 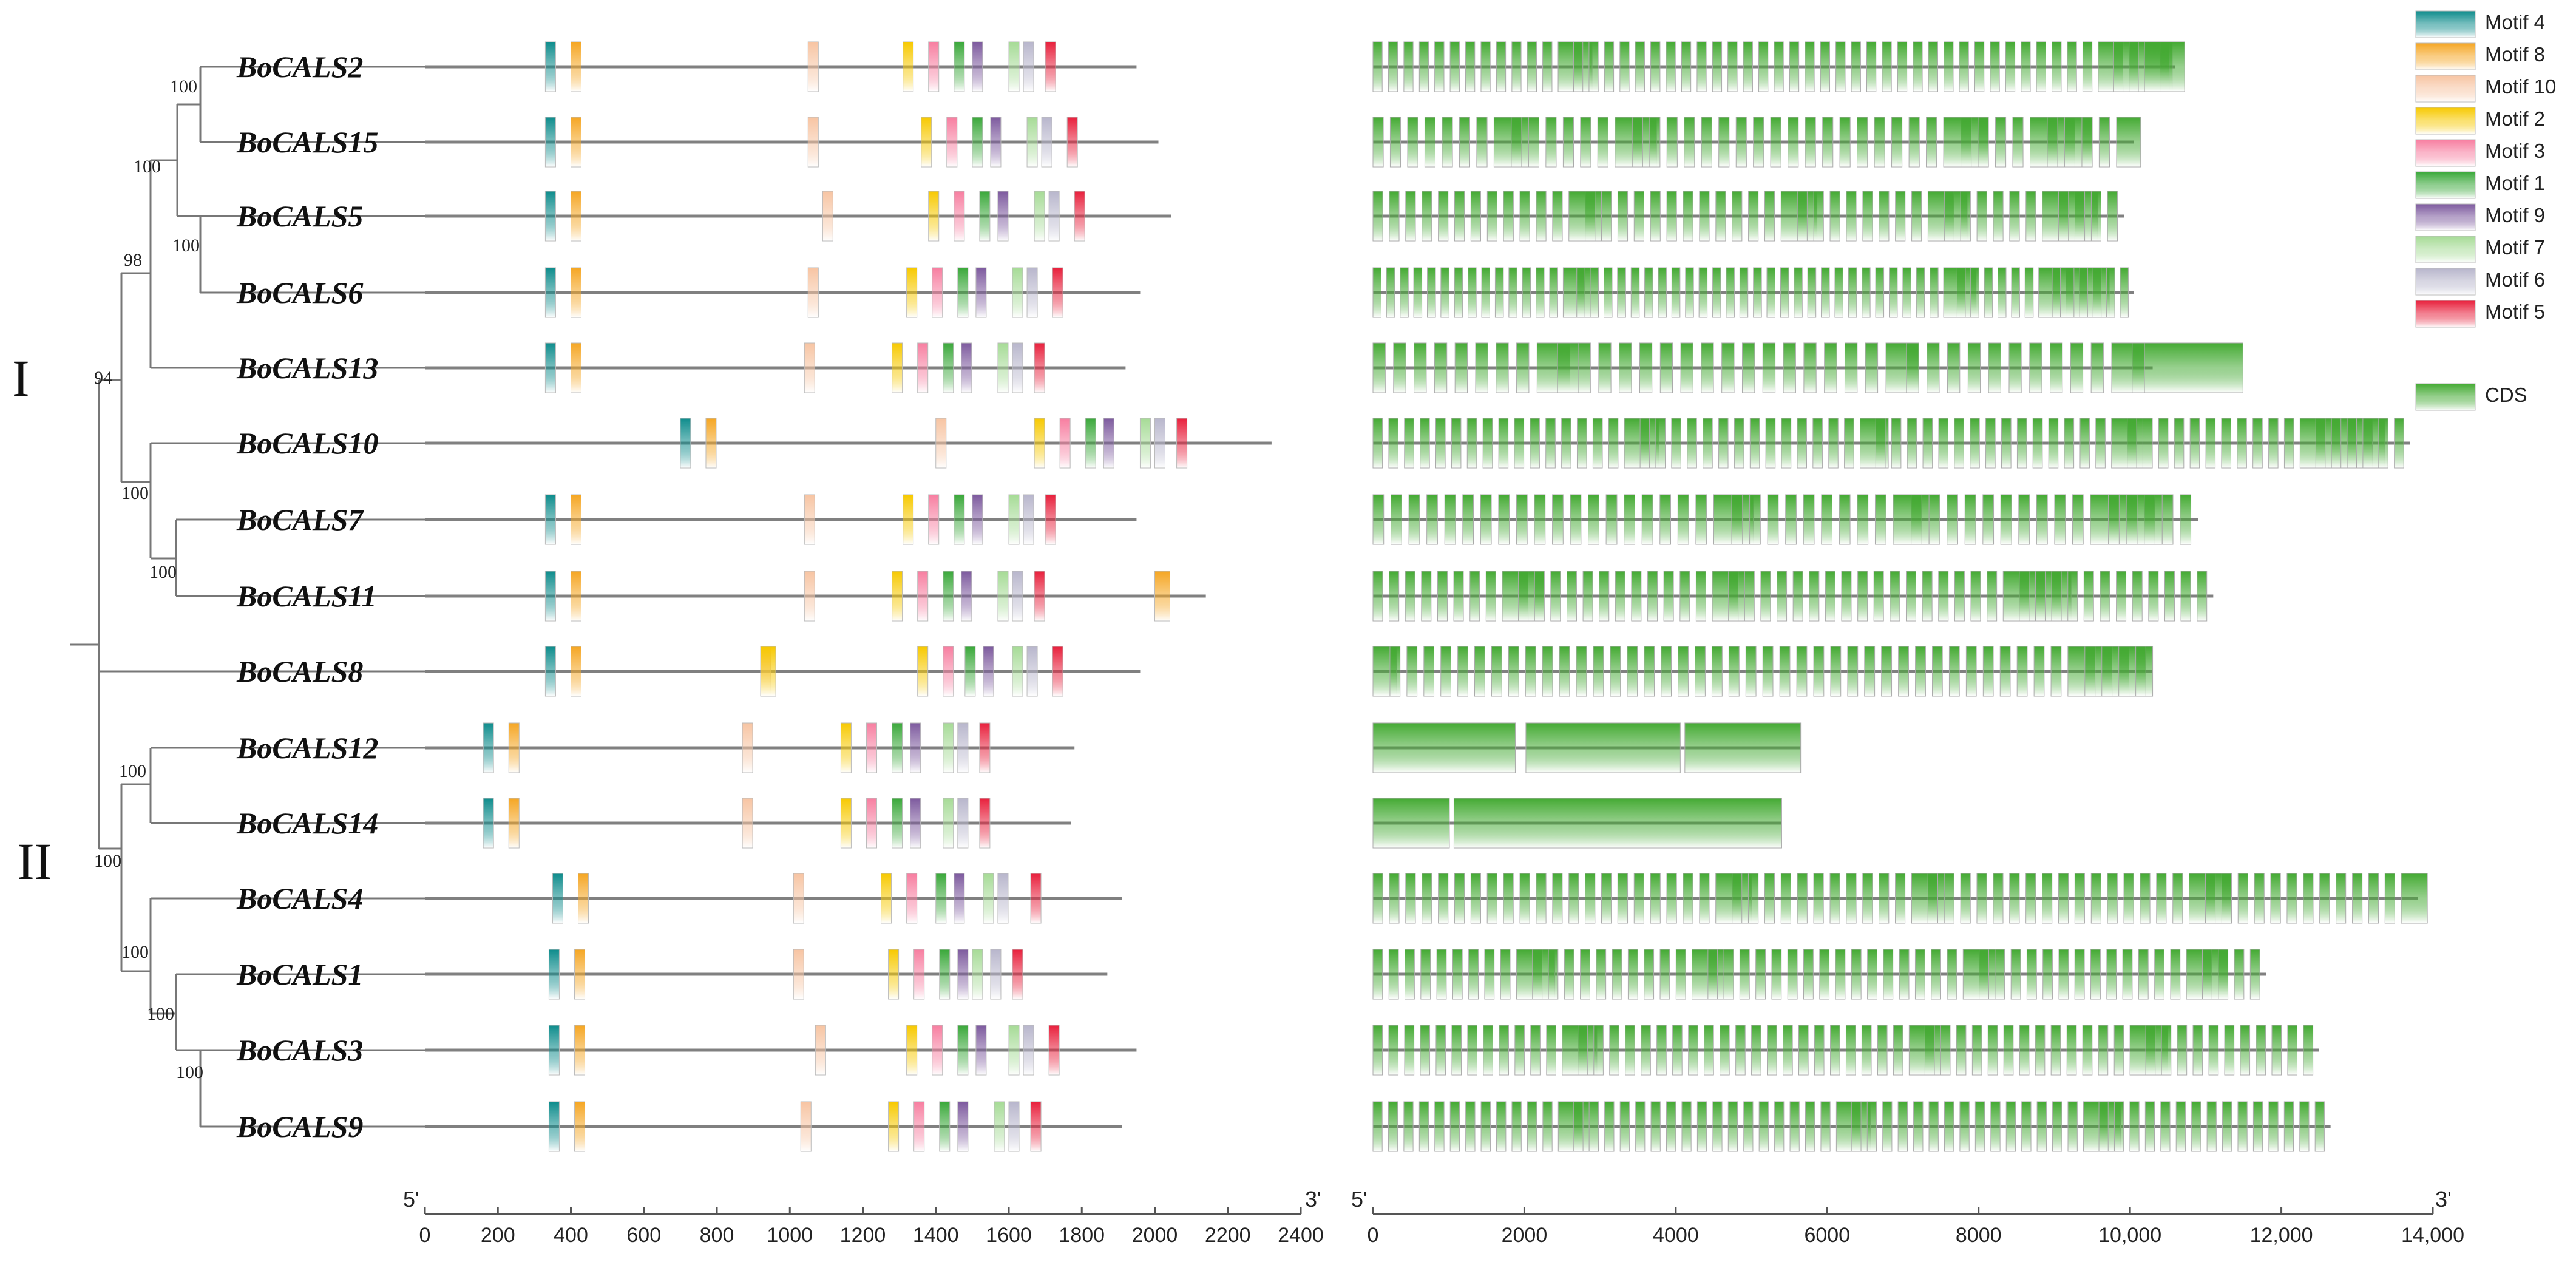 I want to click on gene-label: BoCALS10, so click(x=307, y=443).